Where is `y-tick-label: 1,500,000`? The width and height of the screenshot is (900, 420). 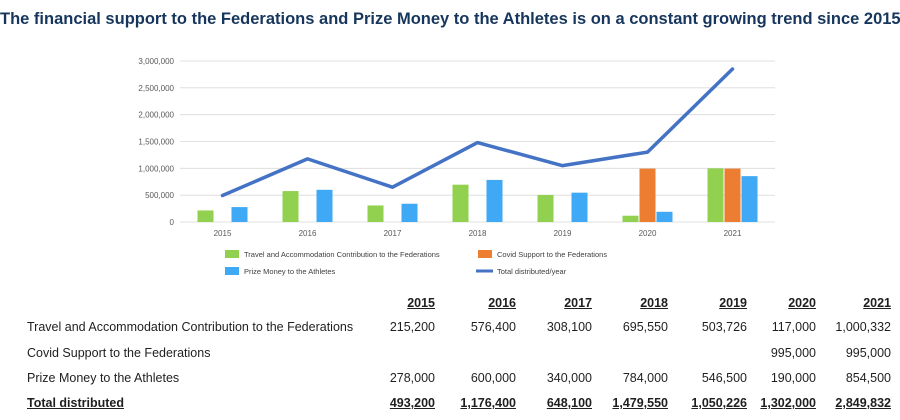 y-tick-label: 1,500,000 is located at coordinates (156, 142).